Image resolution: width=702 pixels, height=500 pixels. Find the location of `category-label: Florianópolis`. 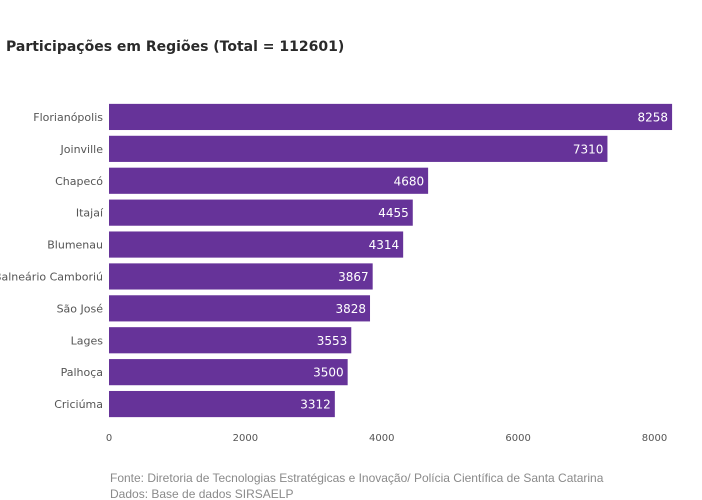

category-label: Florianópolis is located at coordinates (68, 117).